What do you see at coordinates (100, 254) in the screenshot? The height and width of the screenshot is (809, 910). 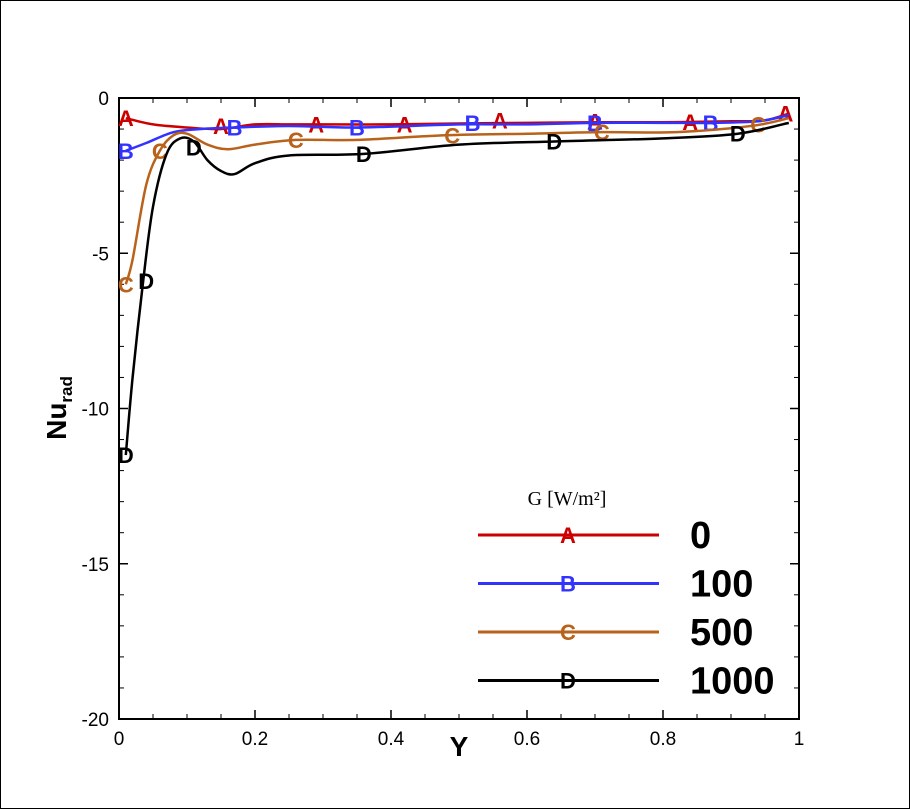 I see `y-tick-label: -5` at bounding box center [100, 254].